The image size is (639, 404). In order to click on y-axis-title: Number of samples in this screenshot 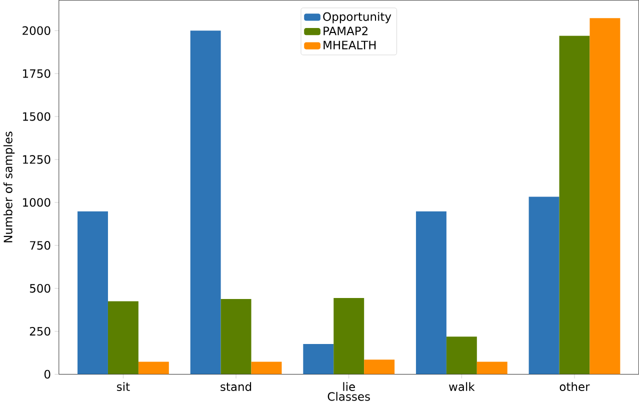, I will do `click(9, 186)`.